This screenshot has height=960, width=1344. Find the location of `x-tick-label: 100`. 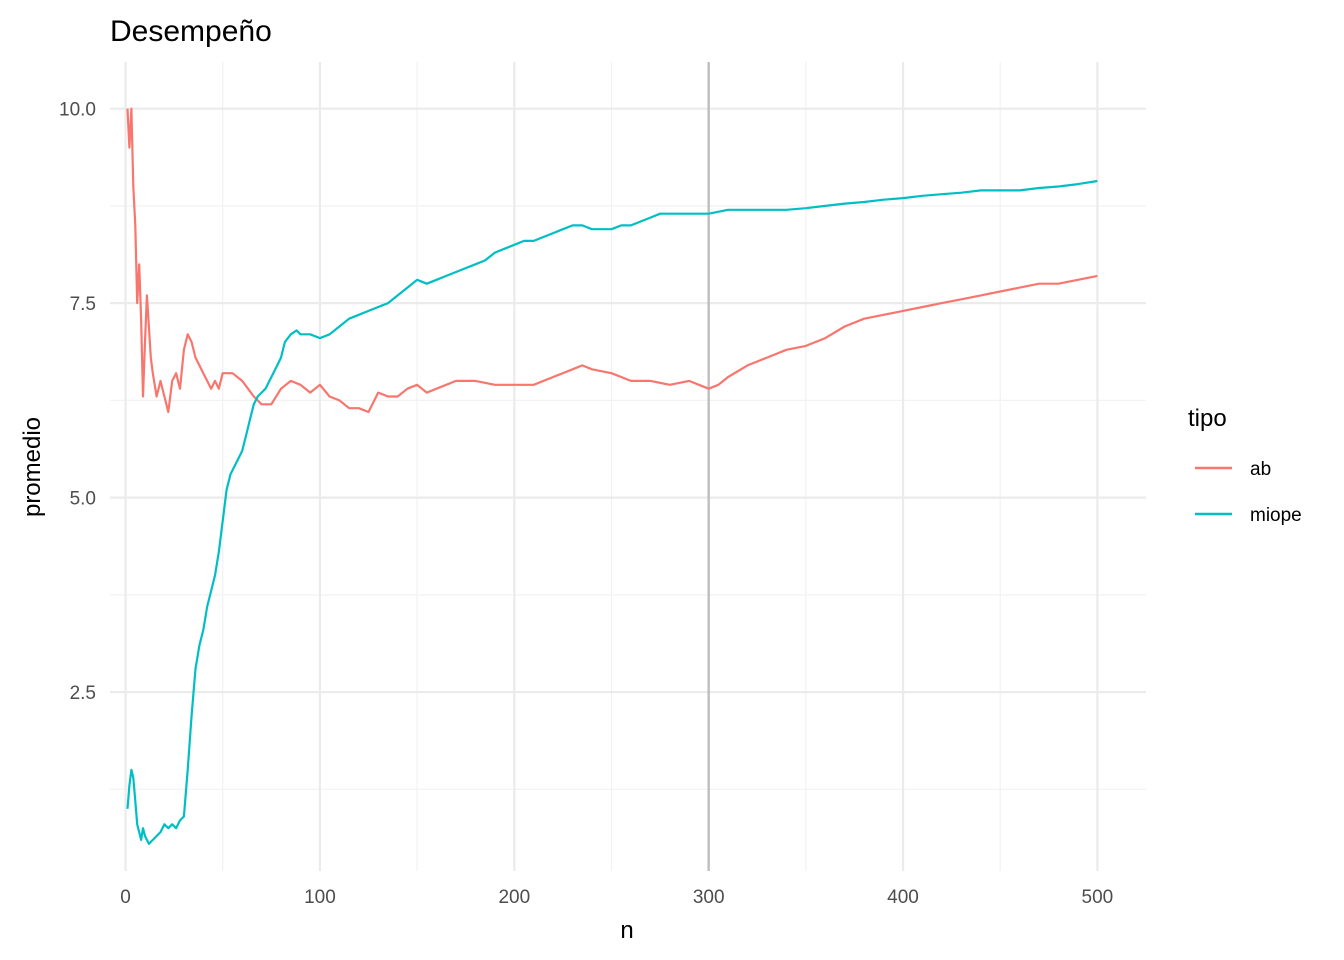

x-tick-label: 100 is located at coordinates (320, 897).